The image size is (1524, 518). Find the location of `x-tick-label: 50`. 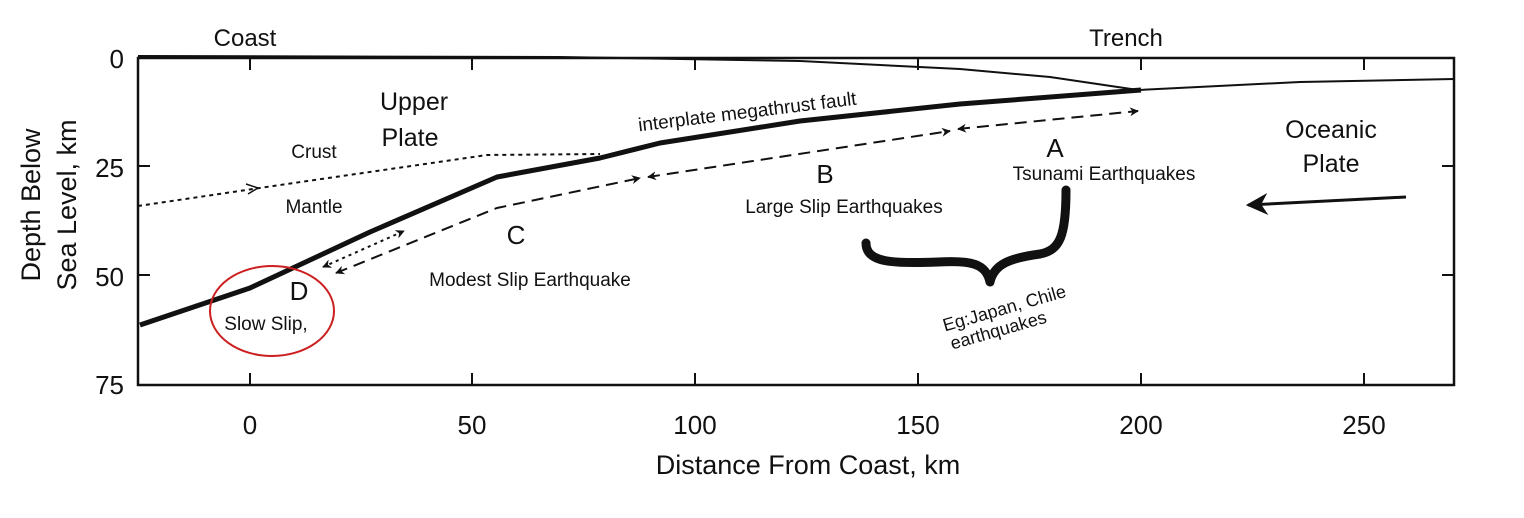

x-tick-label: 50 is located at coordinates (472, 425).